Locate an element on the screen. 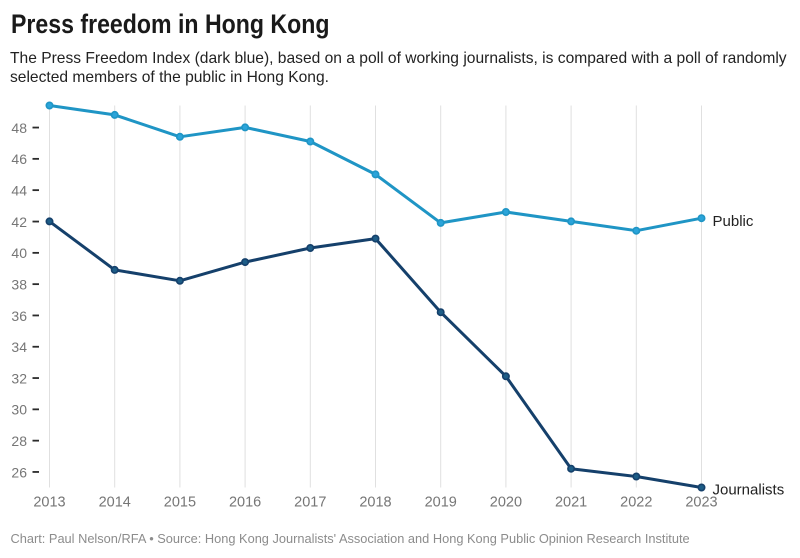 The width and height of the screenshot is (800, 558). svg-text: 48 is located at coordinates (19, 128).